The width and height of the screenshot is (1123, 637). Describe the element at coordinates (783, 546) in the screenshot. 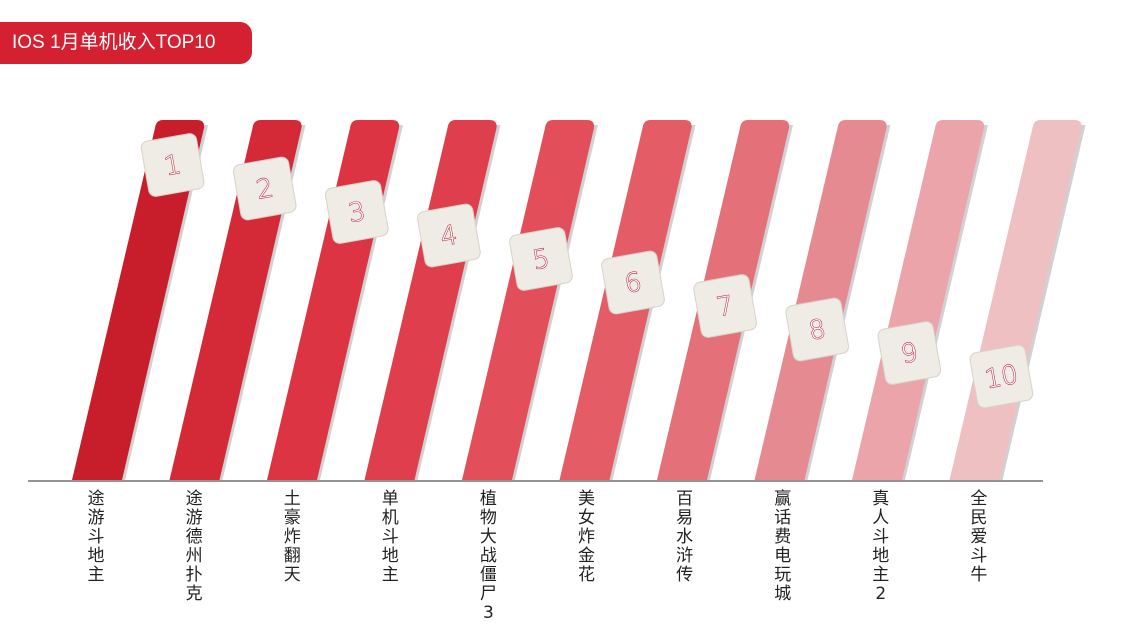

I see `category-label: 赢话费电玩城` at that location.